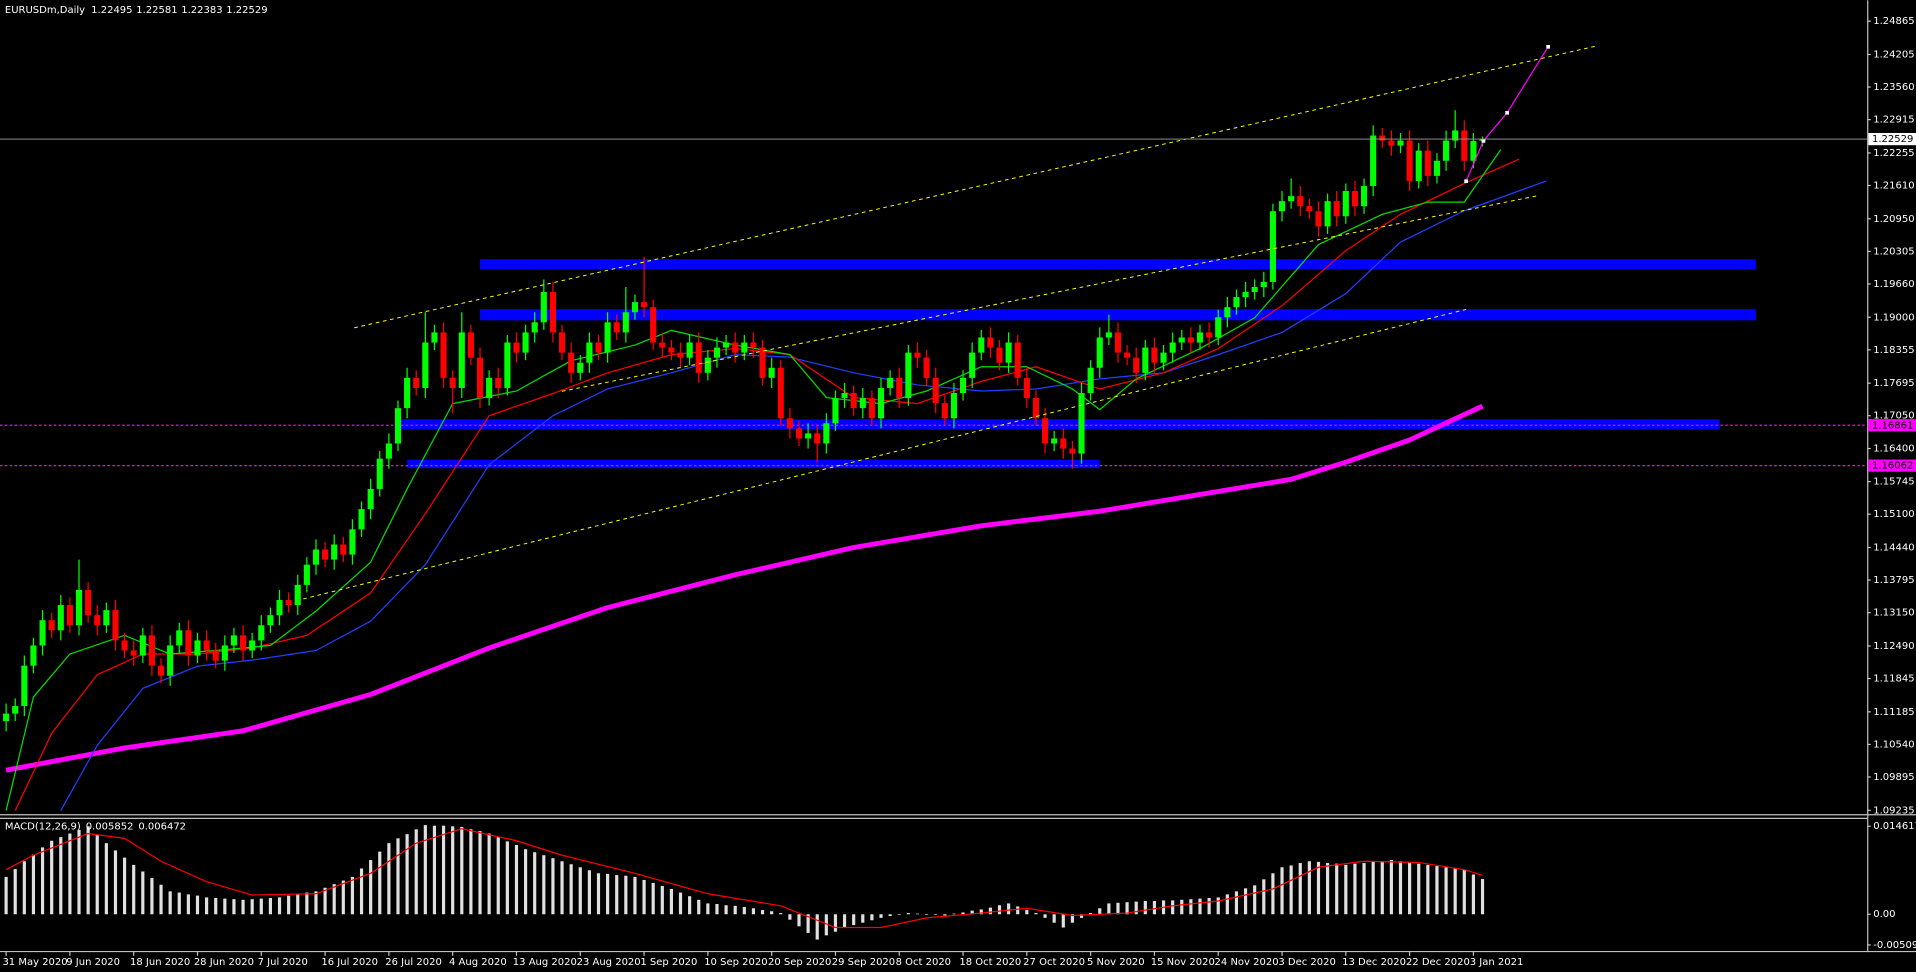  What do you see at coordinates (1884, 914) in the screenshot?
I see `macd-y-tick-label: 0.00` at bounding box center [1884, 914].